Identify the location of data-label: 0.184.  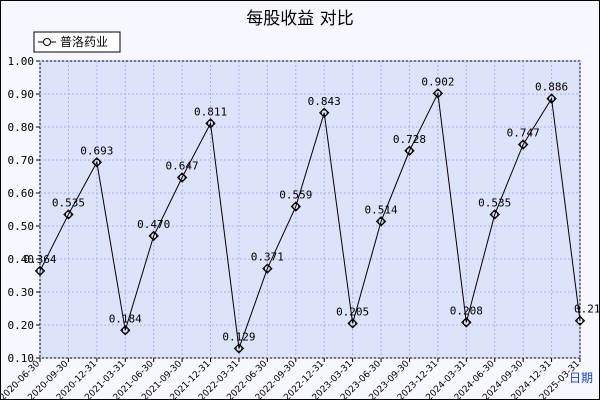
(125, 318).